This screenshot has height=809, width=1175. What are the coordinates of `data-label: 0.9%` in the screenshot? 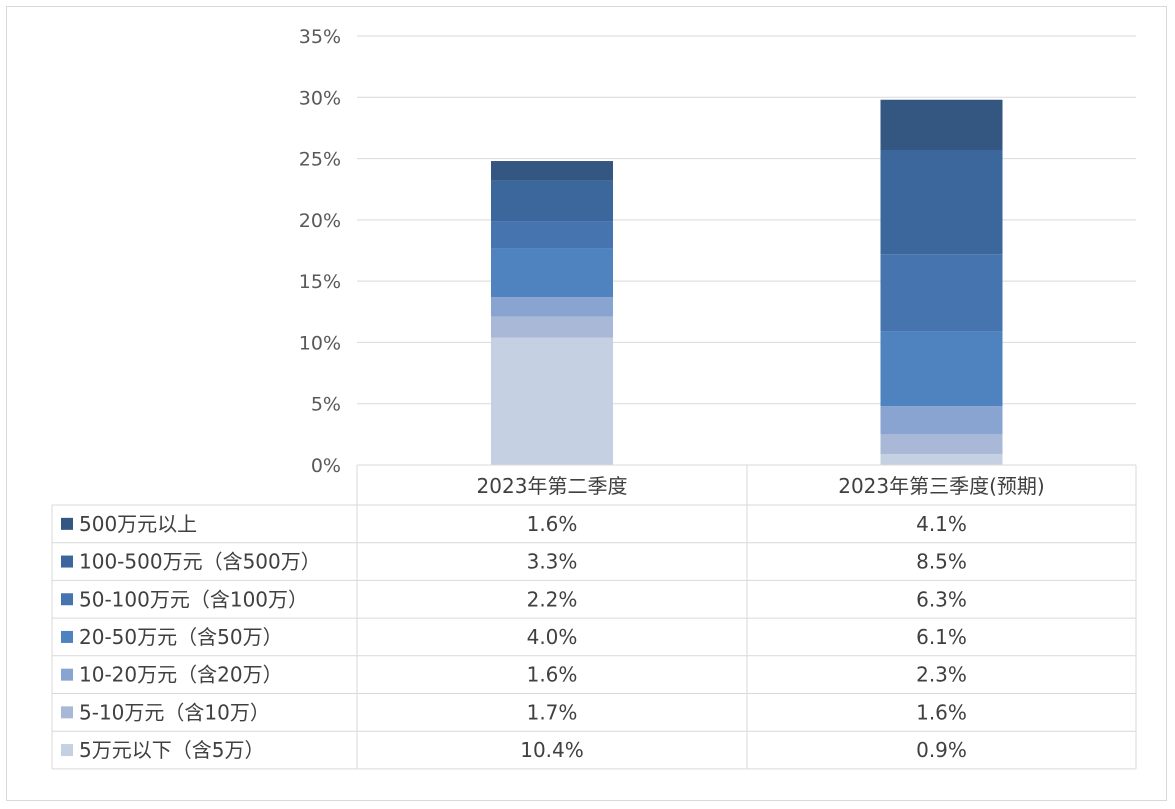 It's located at (941, 750).